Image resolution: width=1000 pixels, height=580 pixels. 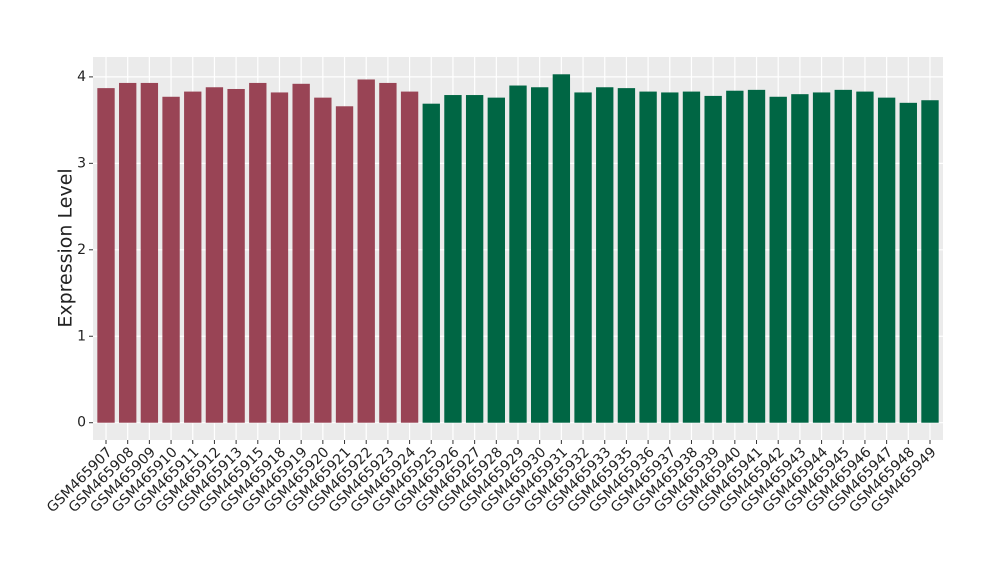 What do you see at coordinates (81, 423) in the screenshot?
I see `y-tick-label: 0` at bounding box center [81, 423].